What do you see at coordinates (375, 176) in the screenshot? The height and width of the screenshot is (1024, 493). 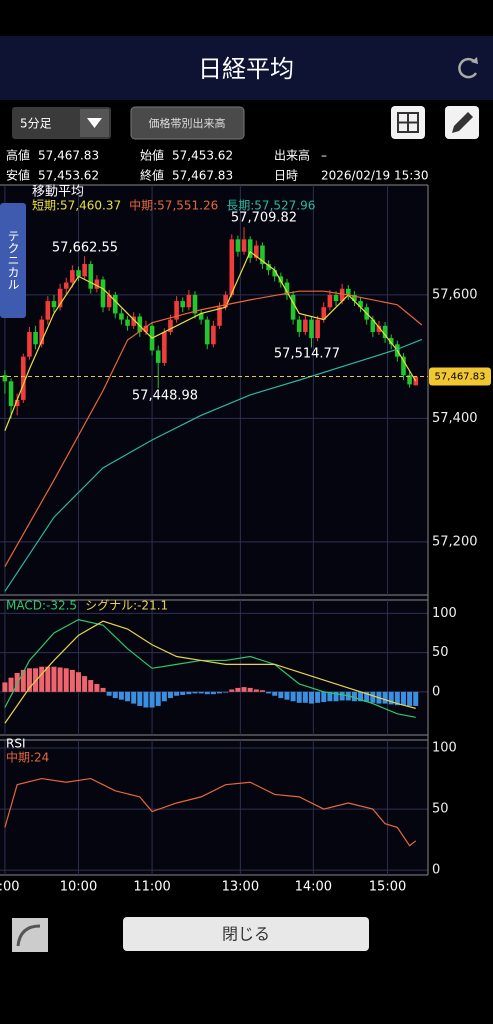 I see `info-value: 2026/02/19 15:30` at bounding box center [375, 176].